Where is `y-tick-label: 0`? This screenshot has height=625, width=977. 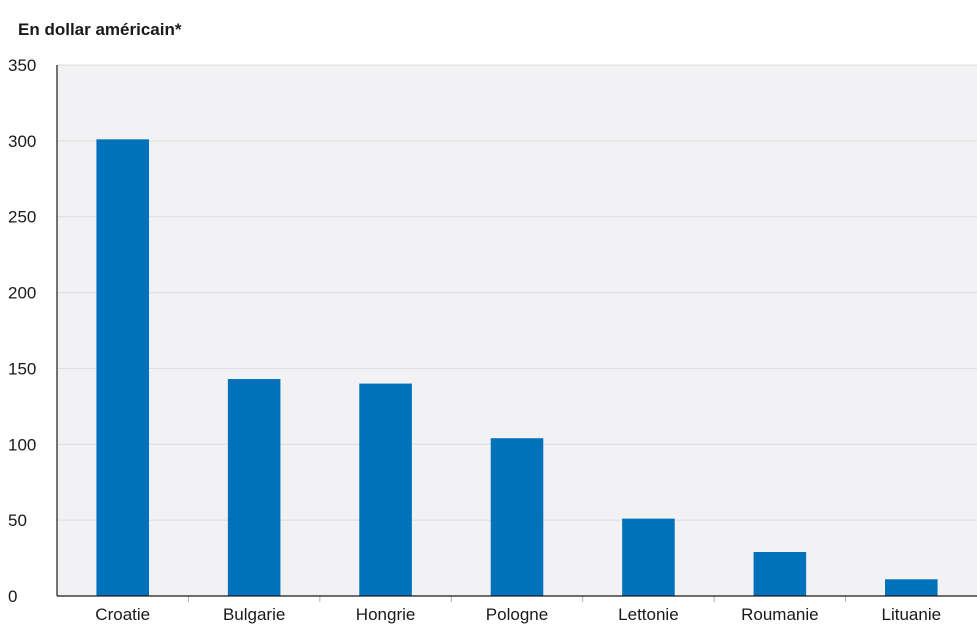 y-tick-label: 0 is located at coordinates (12, 596).